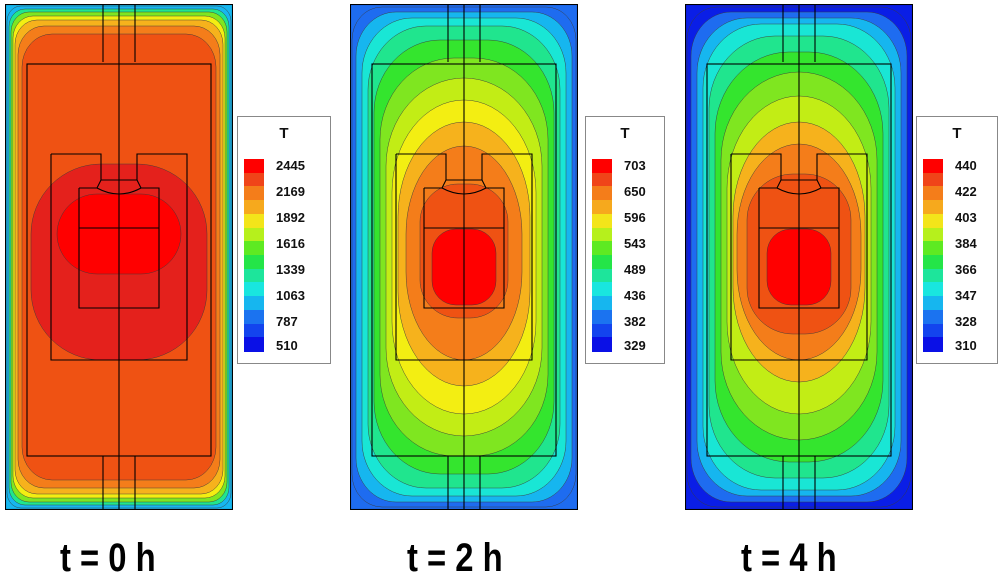 The height and width of the screenshot is (583, 1006). What do you see at coordinates (290, 217) in the screenshot?
I see `legend-tick: 1892` at bounding box center [290, 217].